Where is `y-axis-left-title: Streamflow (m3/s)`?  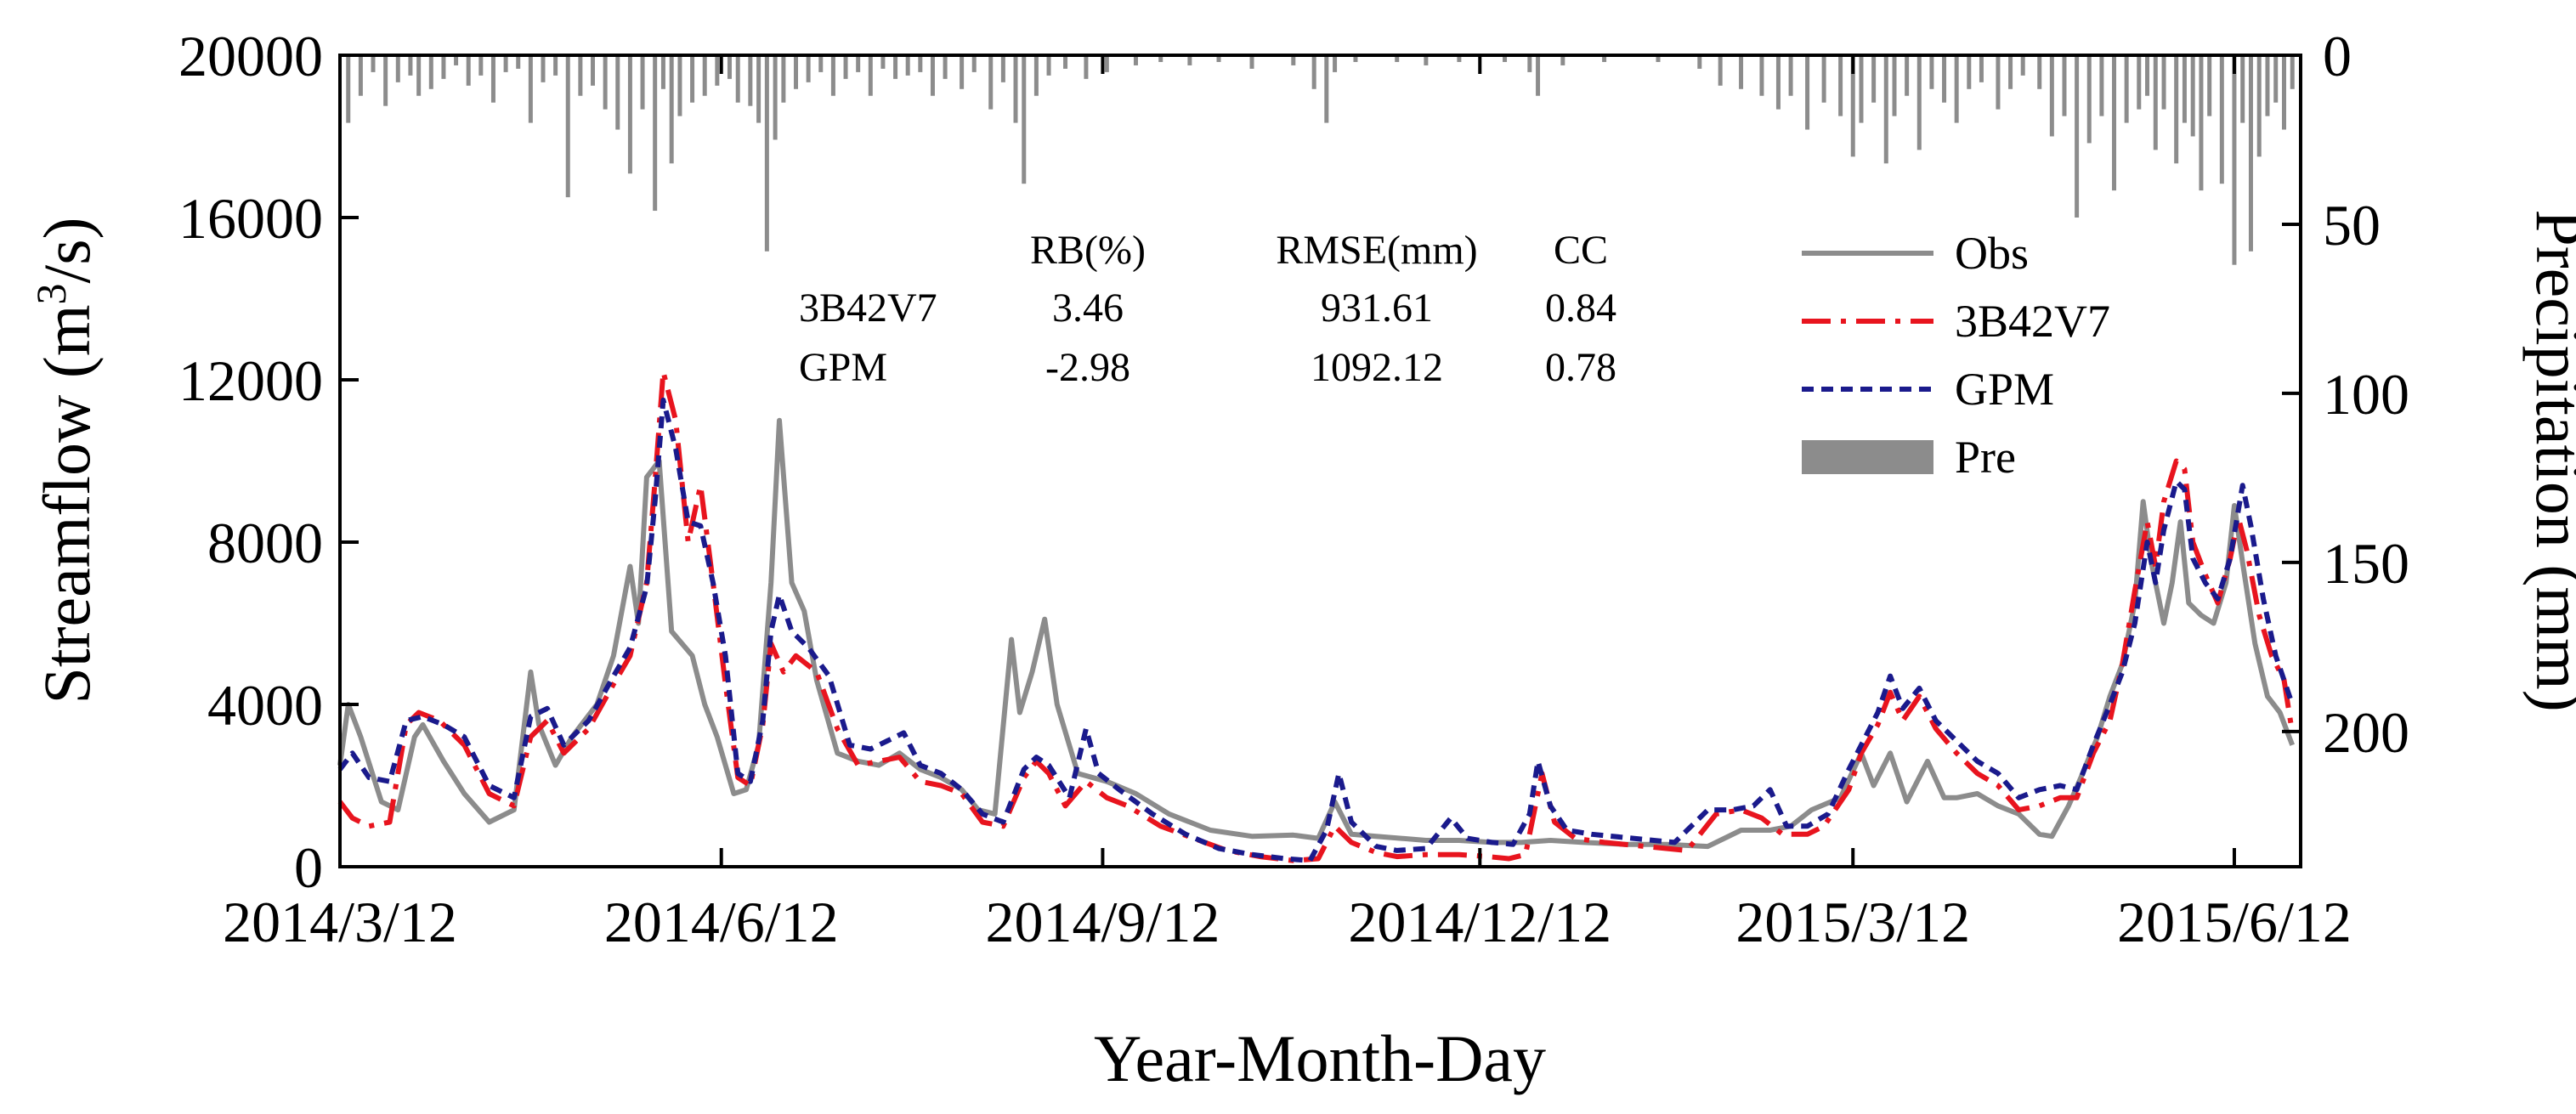 y-axis-left-title: Streamflow (m3/s) is located at coordinates (65, 460).